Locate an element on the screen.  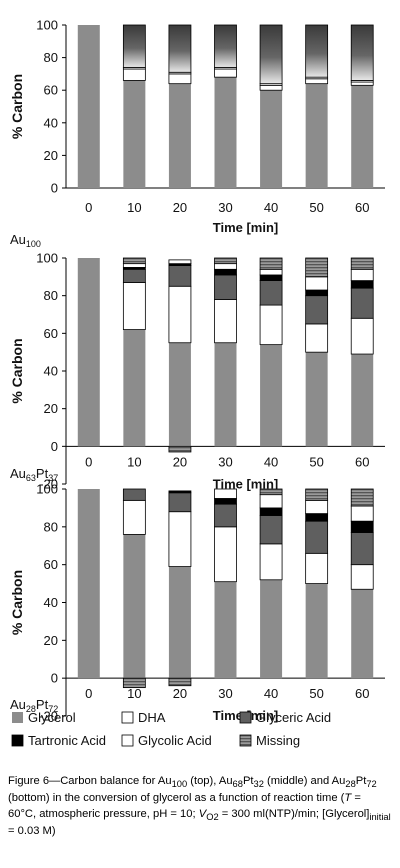
y-axis-label: % Carbon is located at coordinates (17, 602).